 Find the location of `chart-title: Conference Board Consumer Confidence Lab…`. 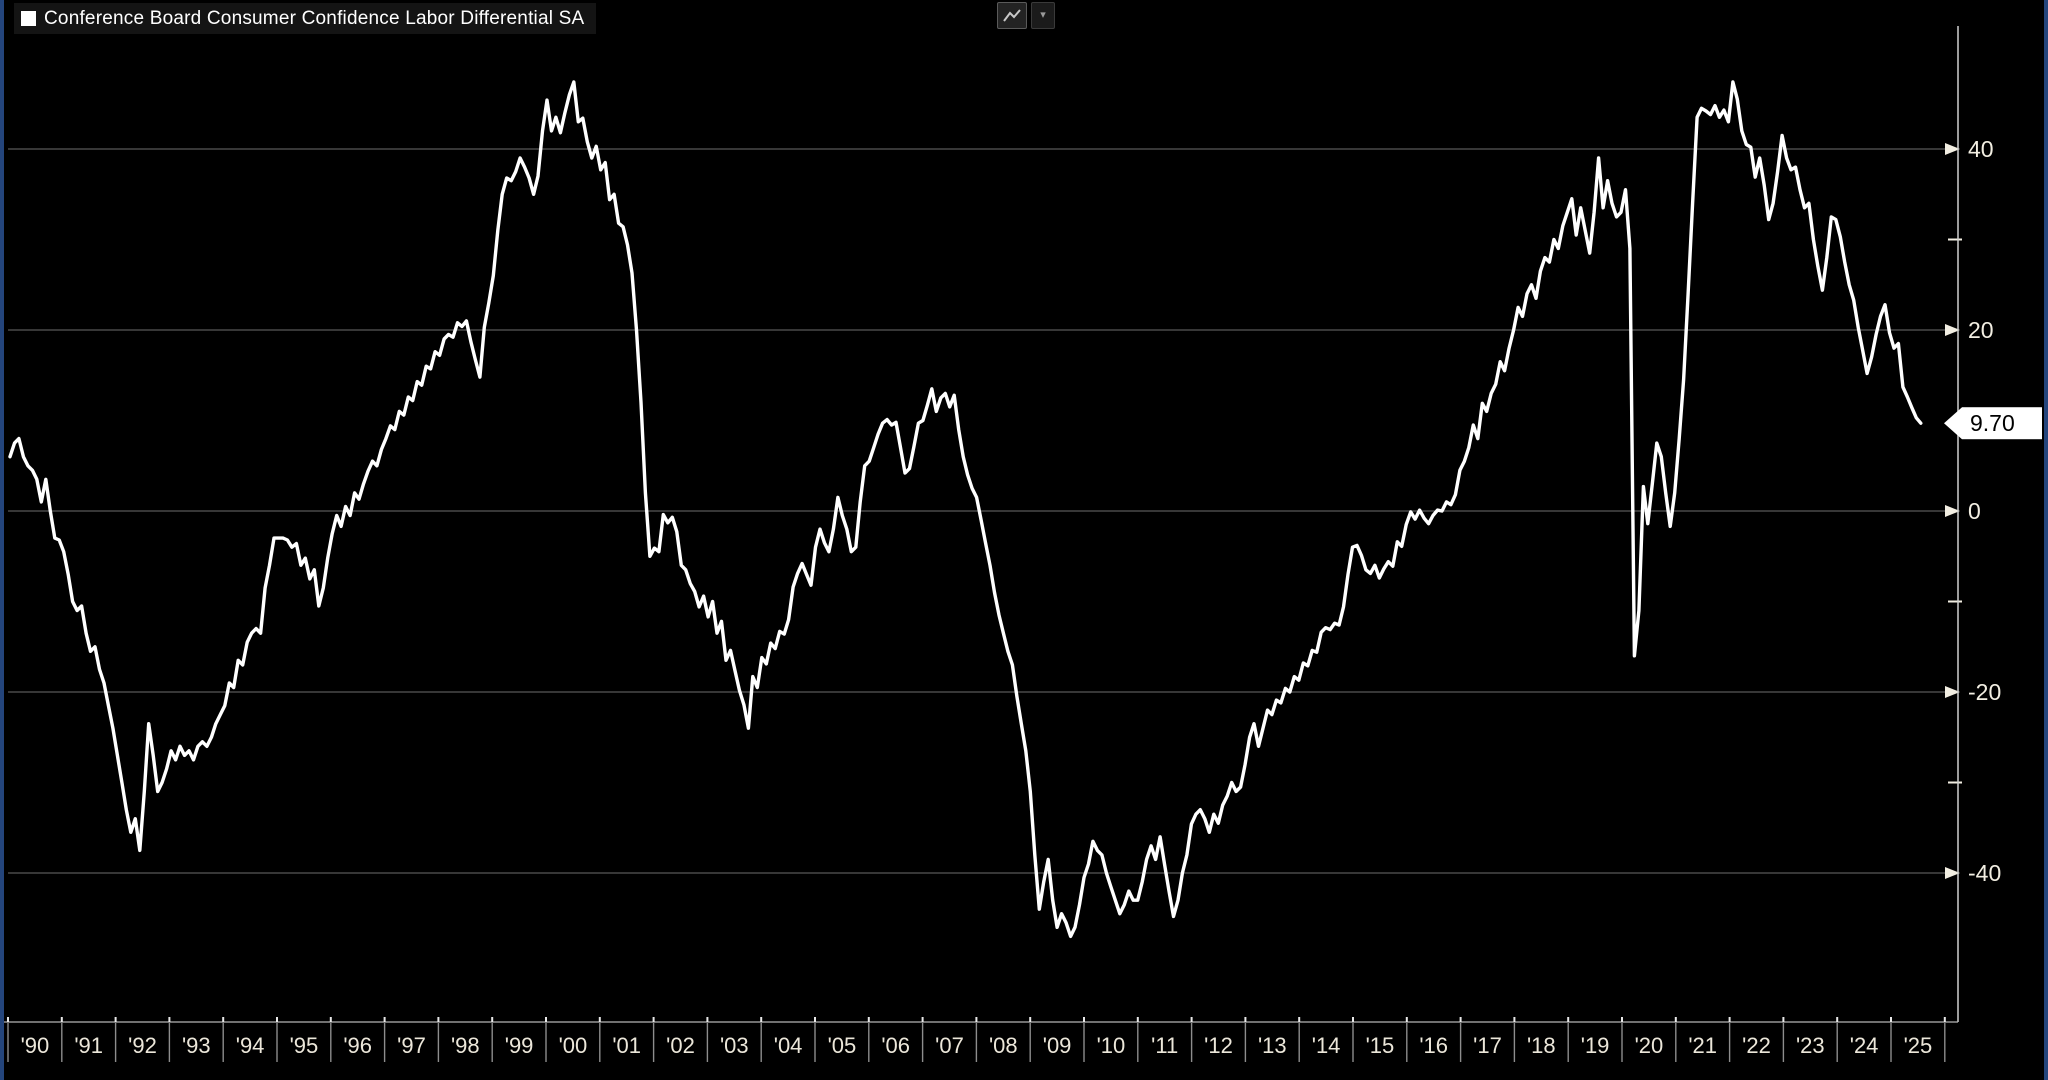

chart-title: Conference Board Consumer Confidence Lab… is located at coordinates (314, 18).